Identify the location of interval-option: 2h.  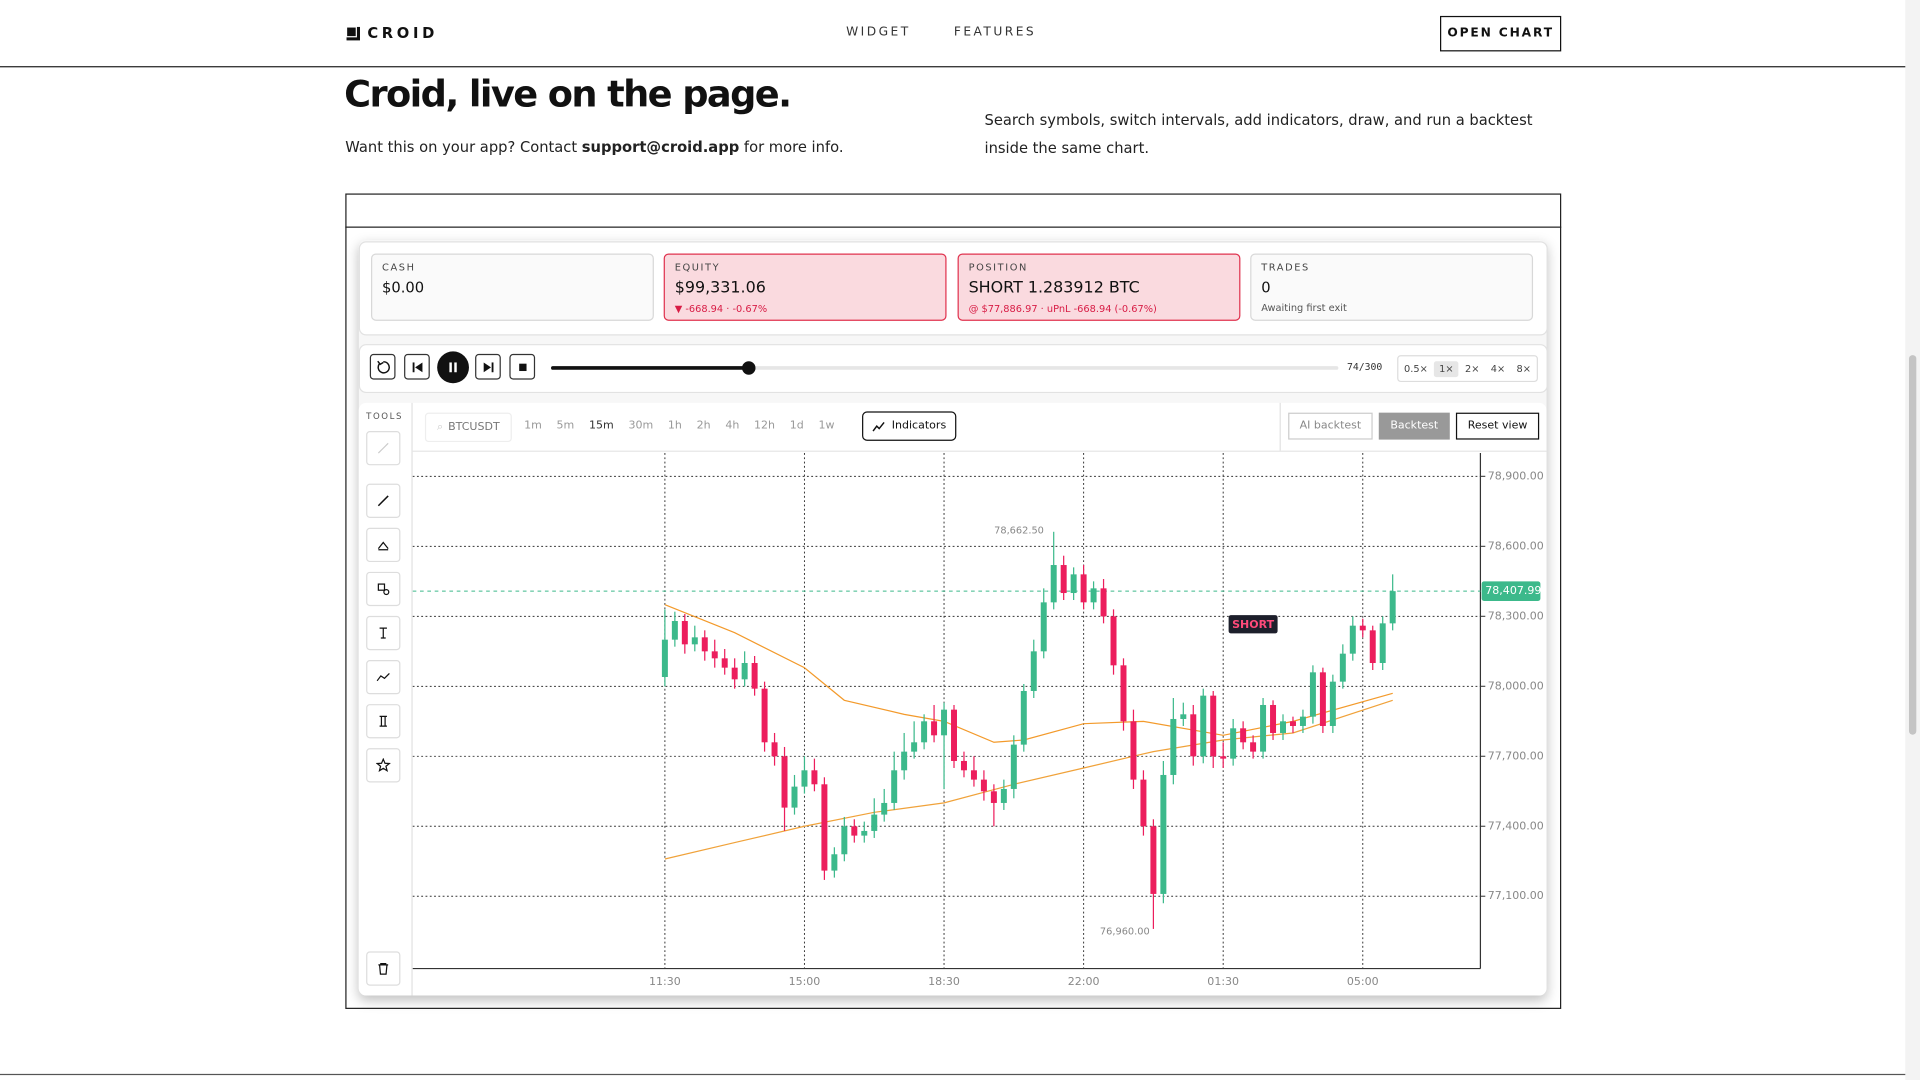
(703, 426).